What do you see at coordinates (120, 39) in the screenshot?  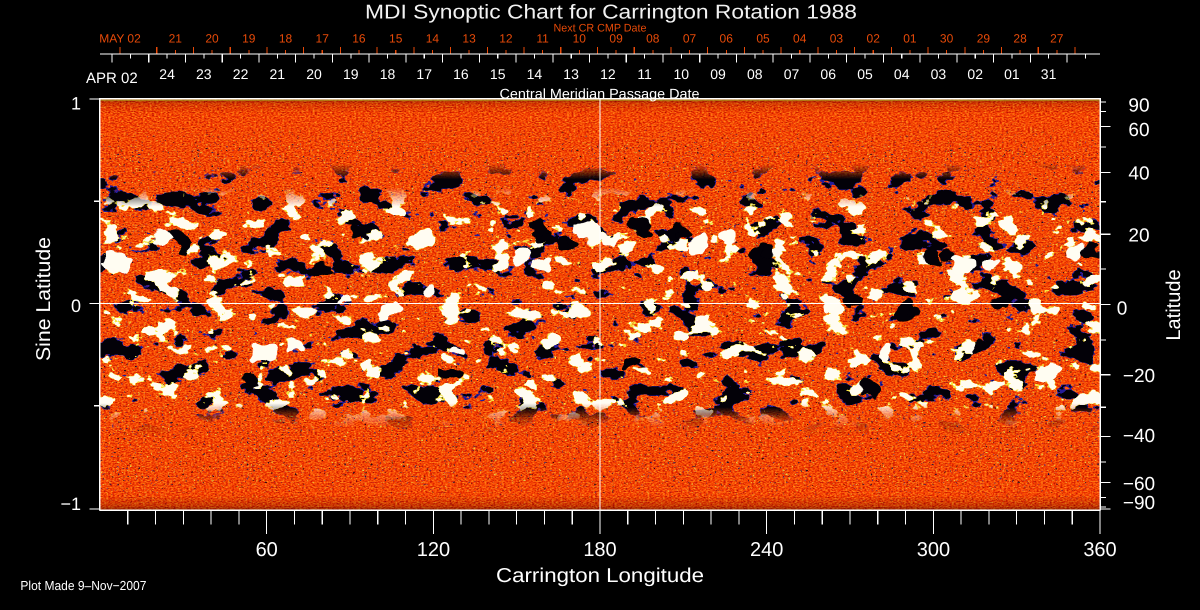 I see `svg-text: MAY 02` at bounding box center [120, 39].